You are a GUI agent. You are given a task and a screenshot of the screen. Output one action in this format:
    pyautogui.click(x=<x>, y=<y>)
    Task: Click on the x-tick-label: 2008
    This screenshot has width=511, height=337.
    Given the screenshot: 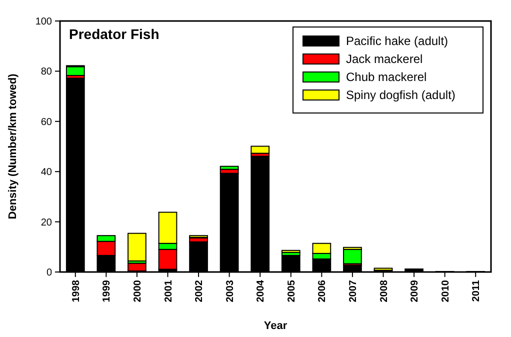 What is the action you would take?
    pyautogui.click(x=384, y=291)
    